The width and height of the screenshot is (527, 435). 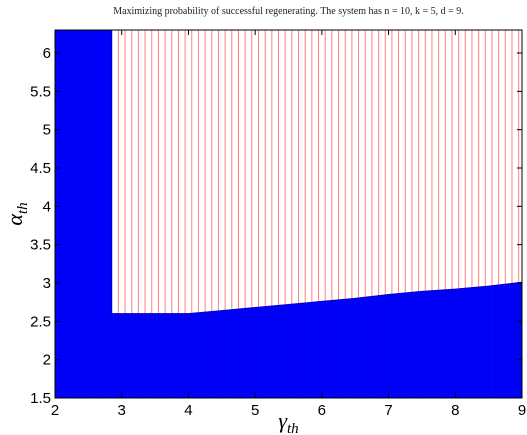 I want to click on y-tick-label: 6, so click(x=47, y=53).